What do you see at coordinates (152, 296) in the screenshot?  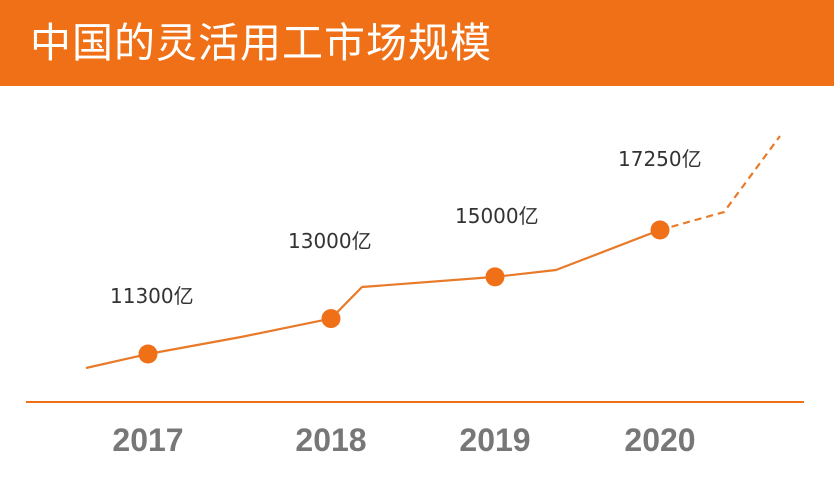 I see `data-label-2017: 11300亿` at bounding box center [152, 296].